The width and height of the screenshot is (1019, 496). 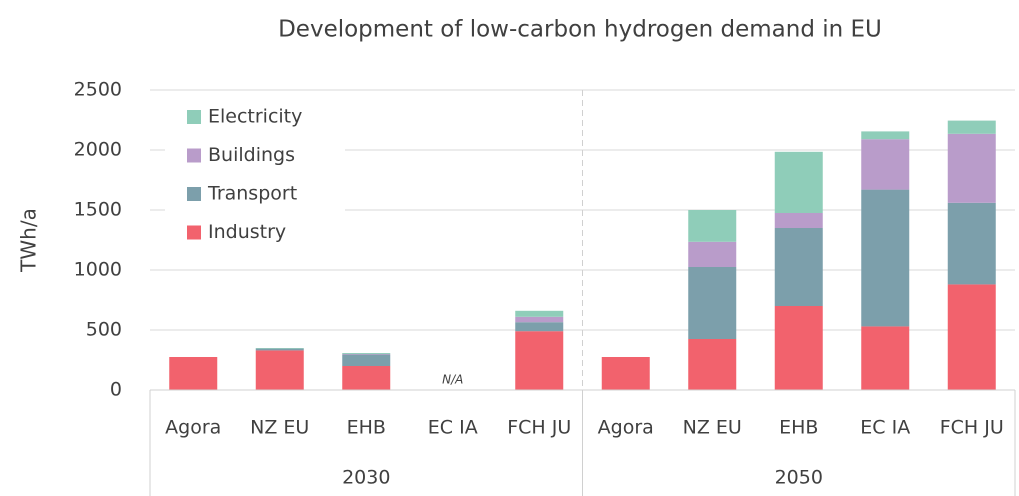 What do you see at coordinates (98, 270) in the screenshot?
I see `y-tick-label: 1000` at bounding box center [98, 270].